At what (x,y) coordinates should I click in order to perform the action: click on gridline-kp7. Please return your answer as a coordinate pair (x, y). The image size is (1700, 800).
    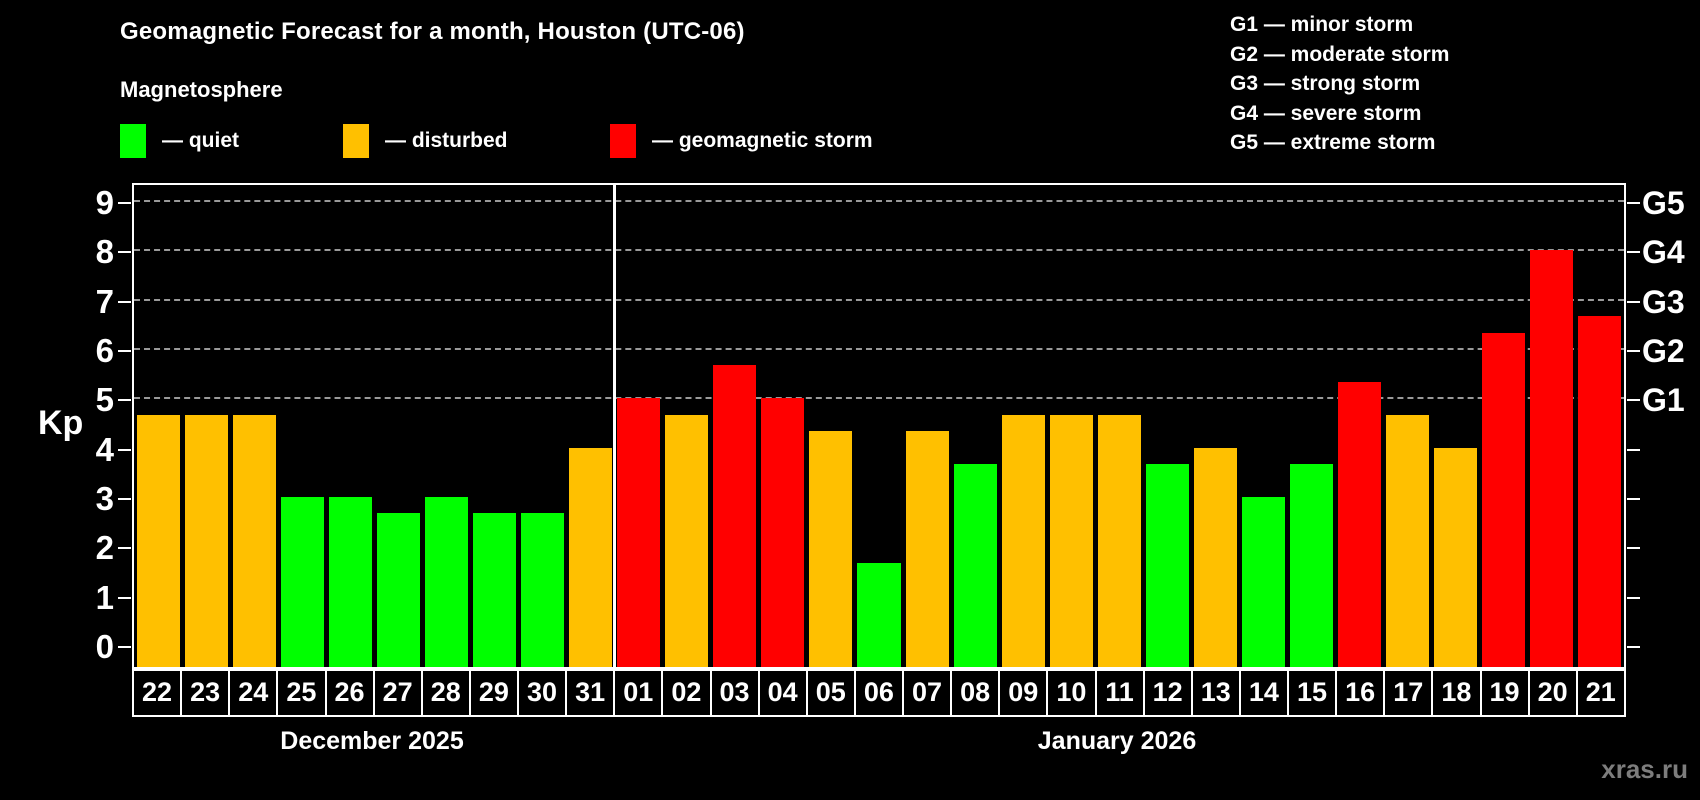
    Looking at the image, I should click on (879, 299).